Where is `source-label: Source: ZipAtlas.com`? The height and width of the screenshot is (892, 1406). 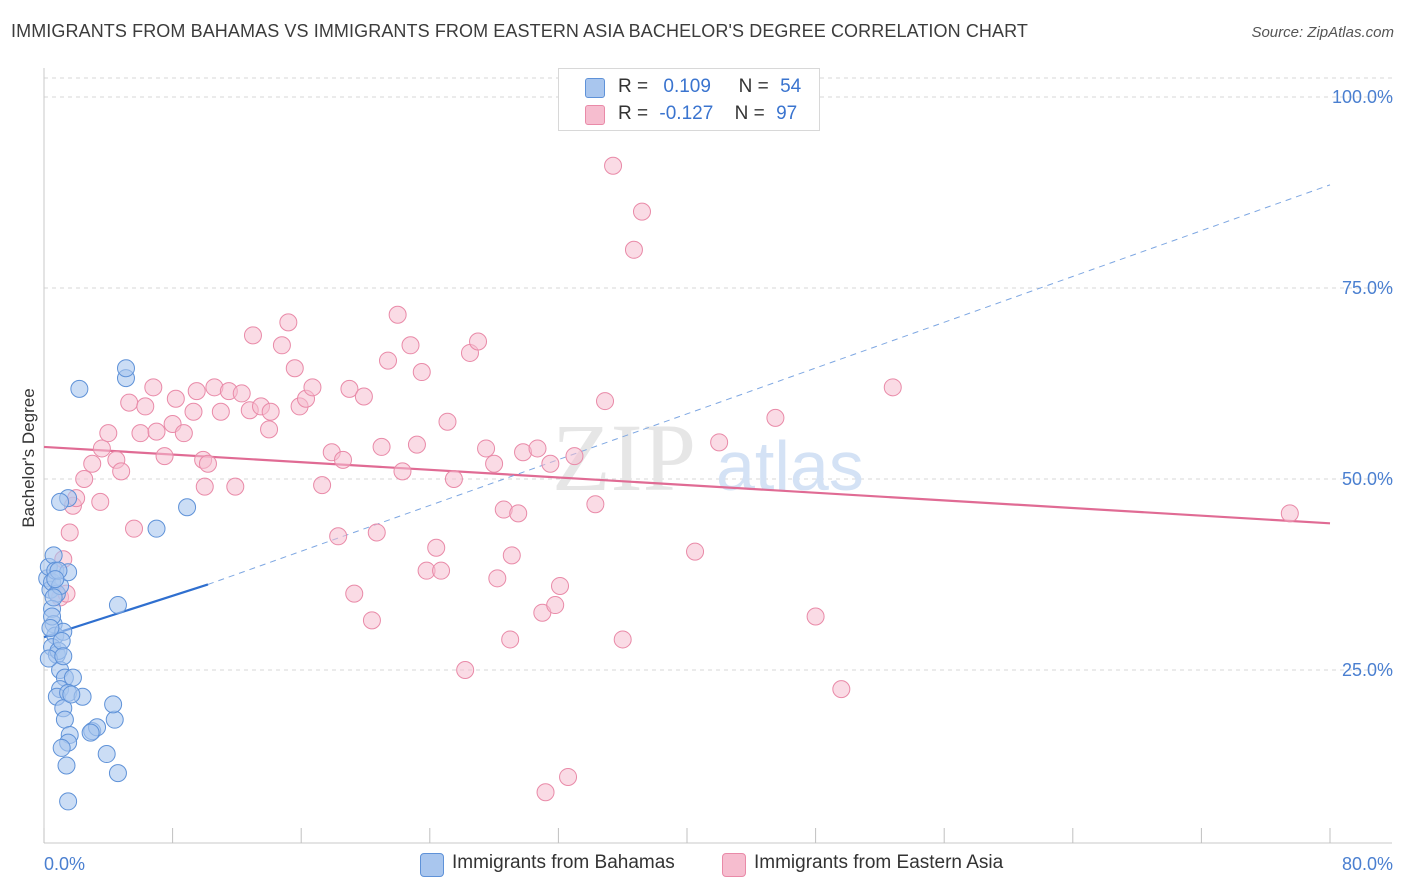
source-label: Source: ZipAtlas.com is located at coordinates (1322, 32).